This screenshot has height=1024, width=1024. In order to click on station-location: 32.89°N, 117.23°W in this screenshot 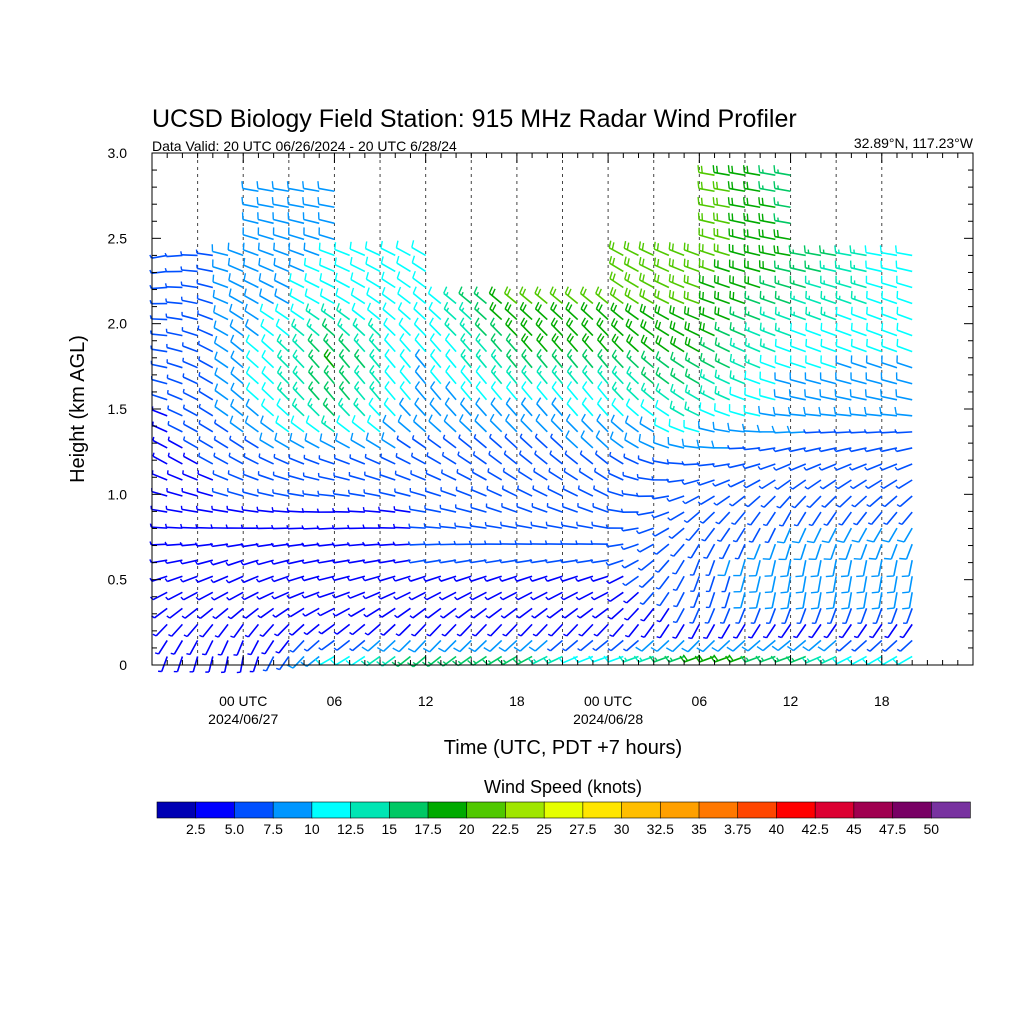, I will do `click(914, 143)`.